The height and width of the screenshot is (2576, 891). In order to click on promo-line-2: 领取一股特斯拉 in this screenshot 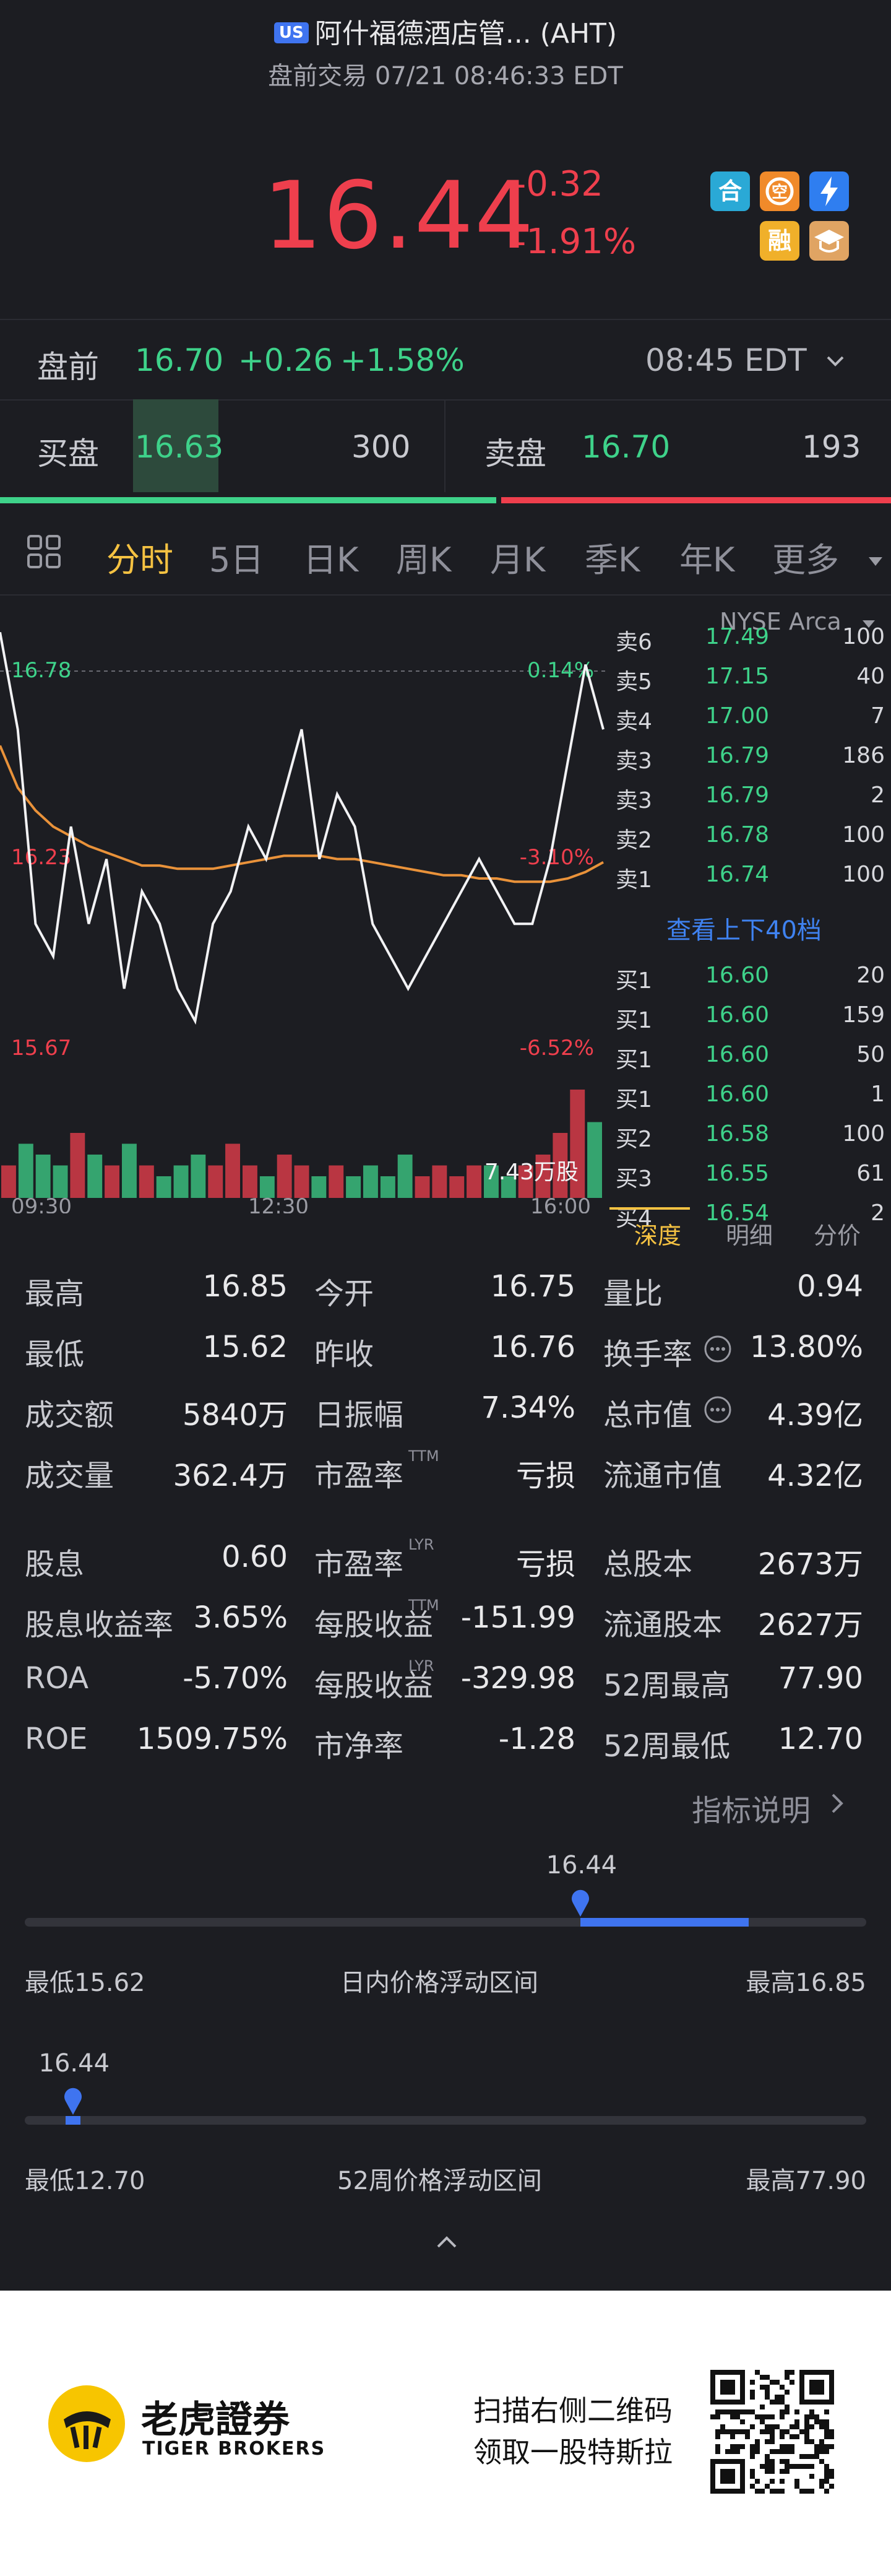, I will do `click(573, 2452)`.